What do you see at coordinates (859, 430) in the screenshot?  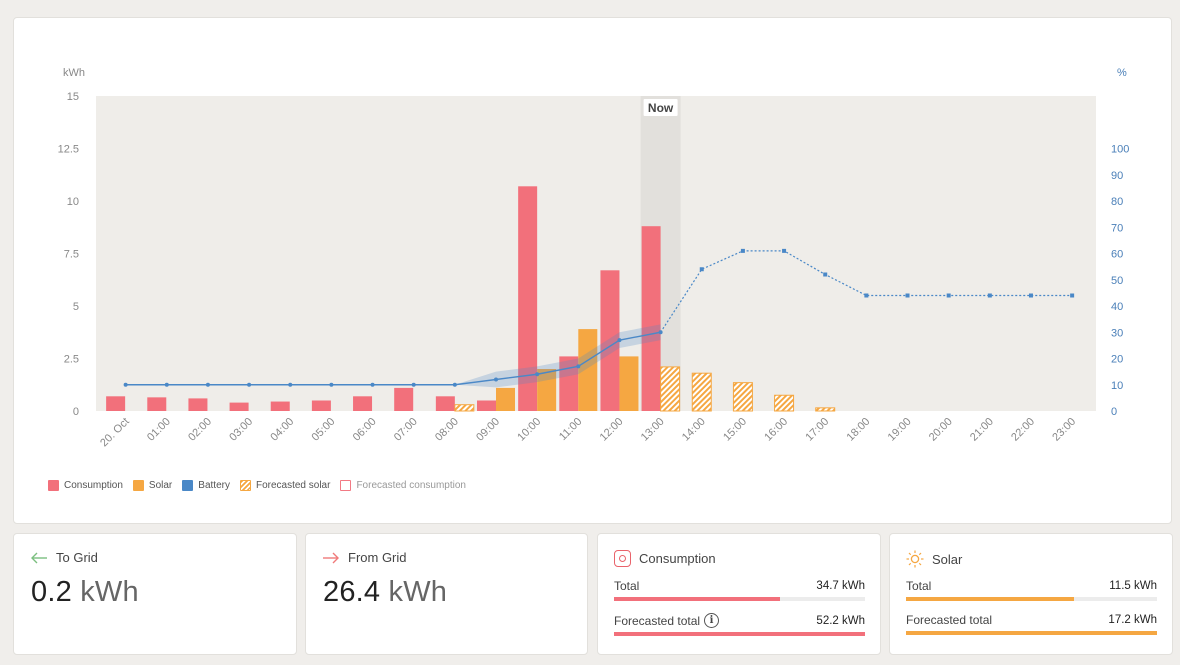 I see `x-axis-tick: 18:00` at bounding box center [859, 430].